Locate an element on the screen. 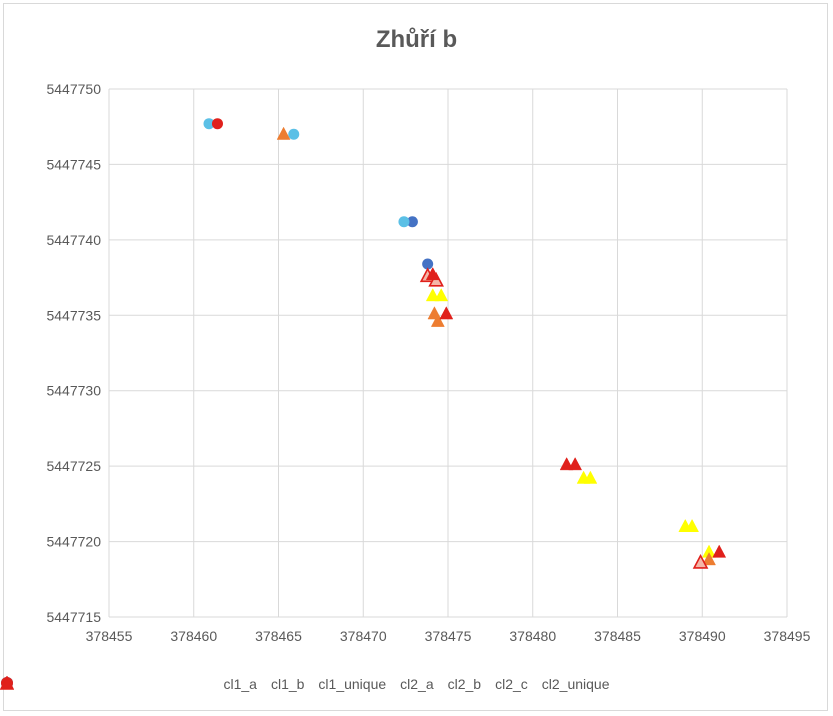 The width and height of the screenshot is (833, 716). x-tick-label: 378475 is located at coordinates (448, 636).